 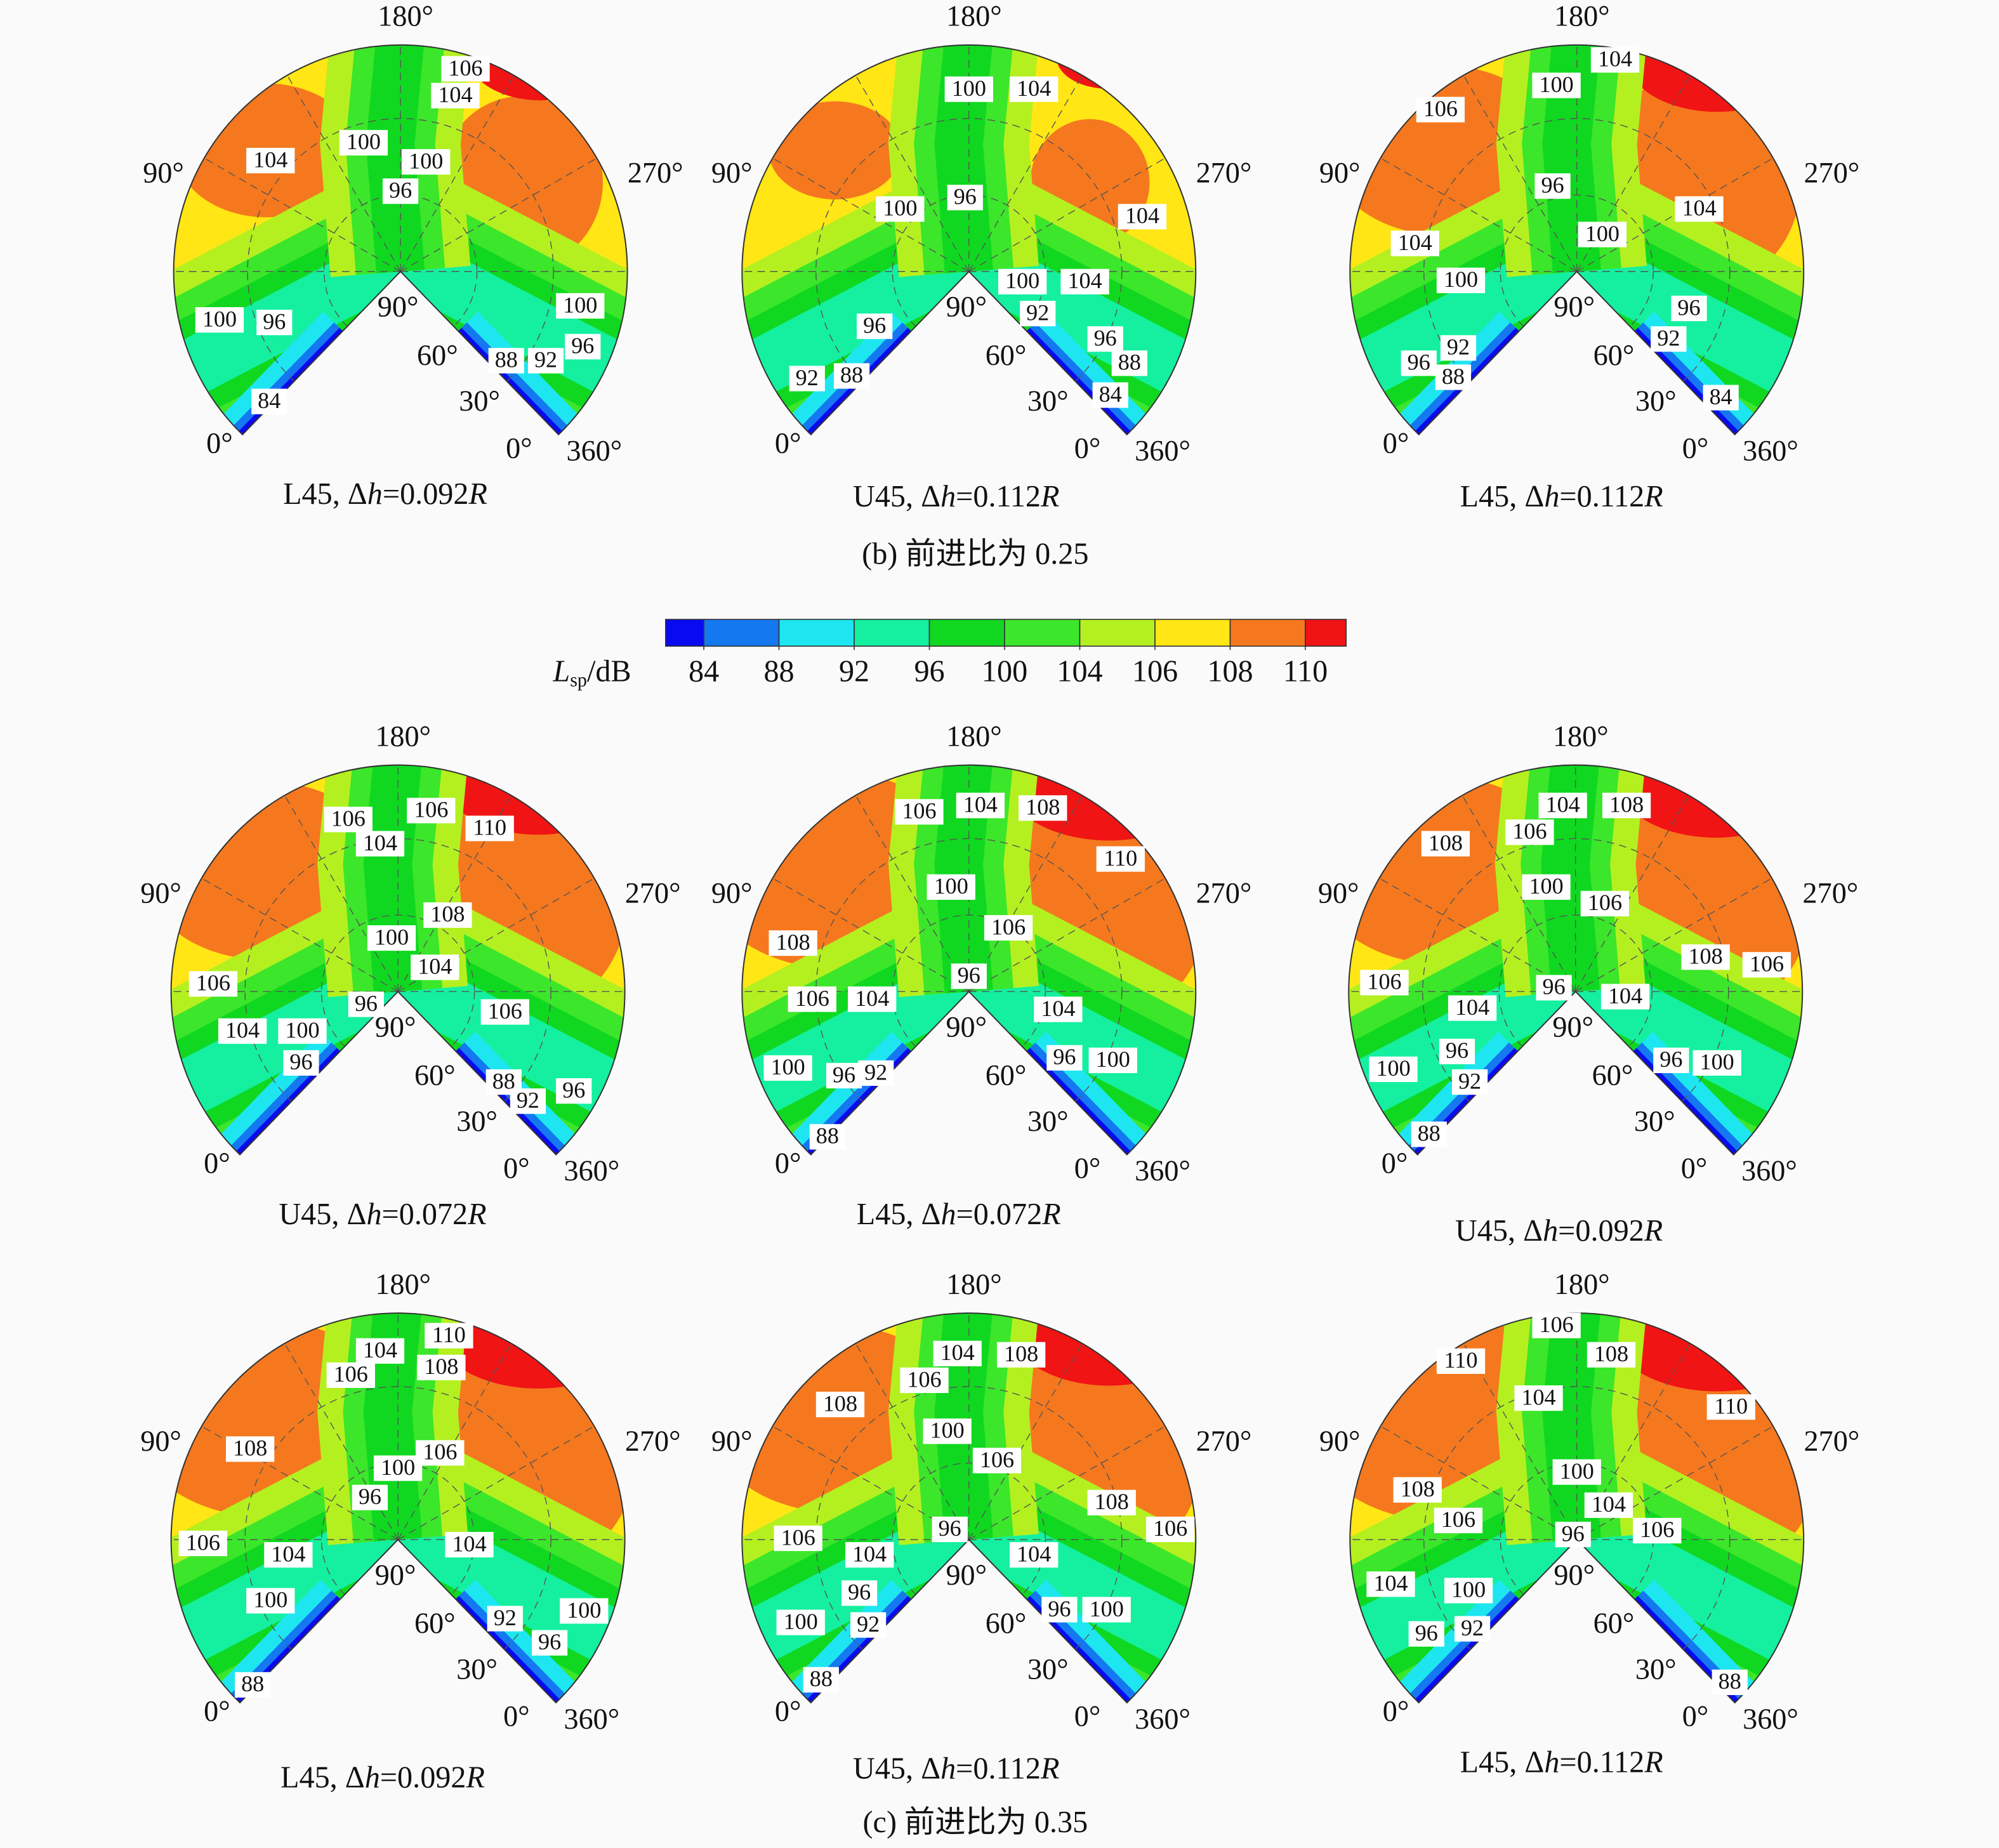 What do you see at coordinates (998, 1769) in the screenshot?
I see `panel-title-part: =0.112` at bounding box center [998, 1769].